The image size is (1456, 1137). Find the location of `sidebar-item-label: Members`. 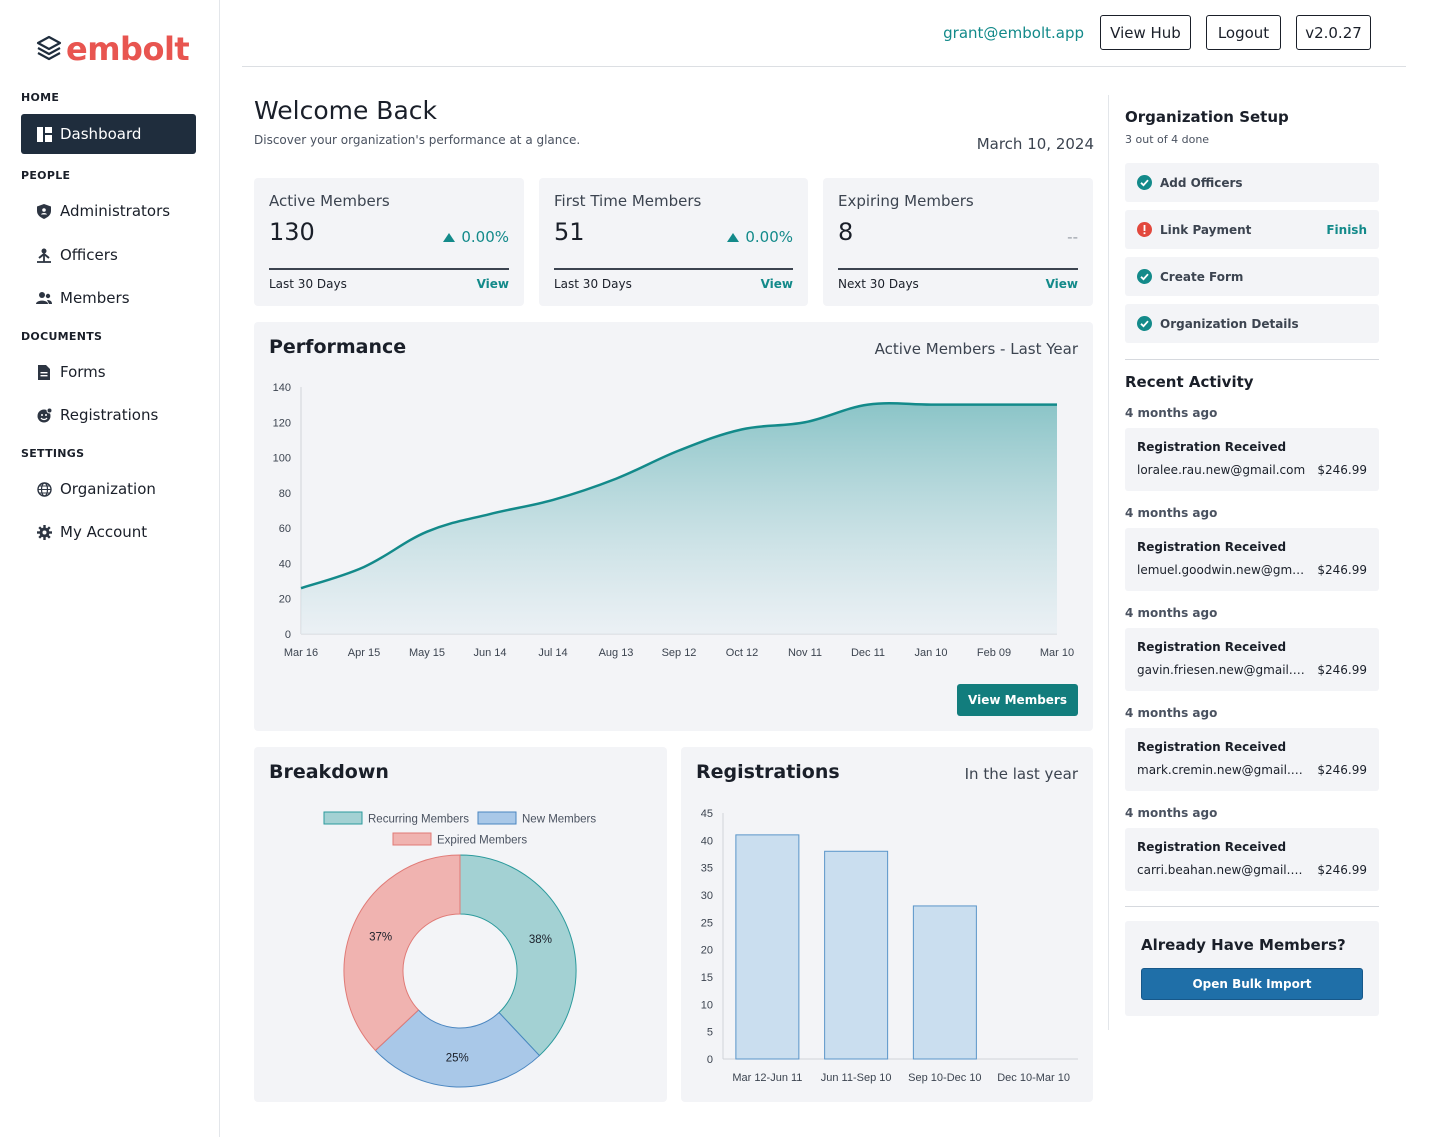

sidebar-item-label: Members is located at coordinates (95, 298).